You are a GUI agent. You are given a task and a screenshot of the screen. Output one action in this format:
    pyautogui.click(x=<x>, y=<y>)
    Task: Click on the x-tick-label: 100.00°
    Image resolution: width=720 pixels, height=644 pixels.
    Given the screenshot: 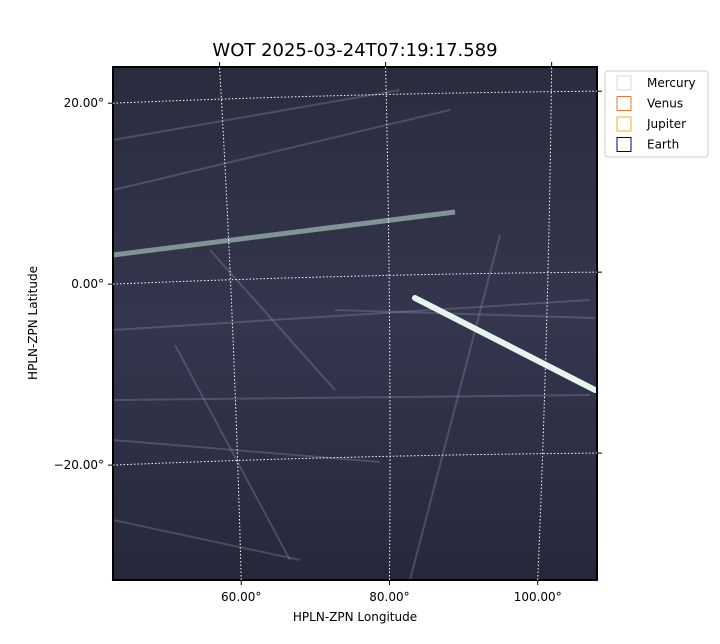 What is the action you would take?
    pyautogui.click(x=538, y=597)
    